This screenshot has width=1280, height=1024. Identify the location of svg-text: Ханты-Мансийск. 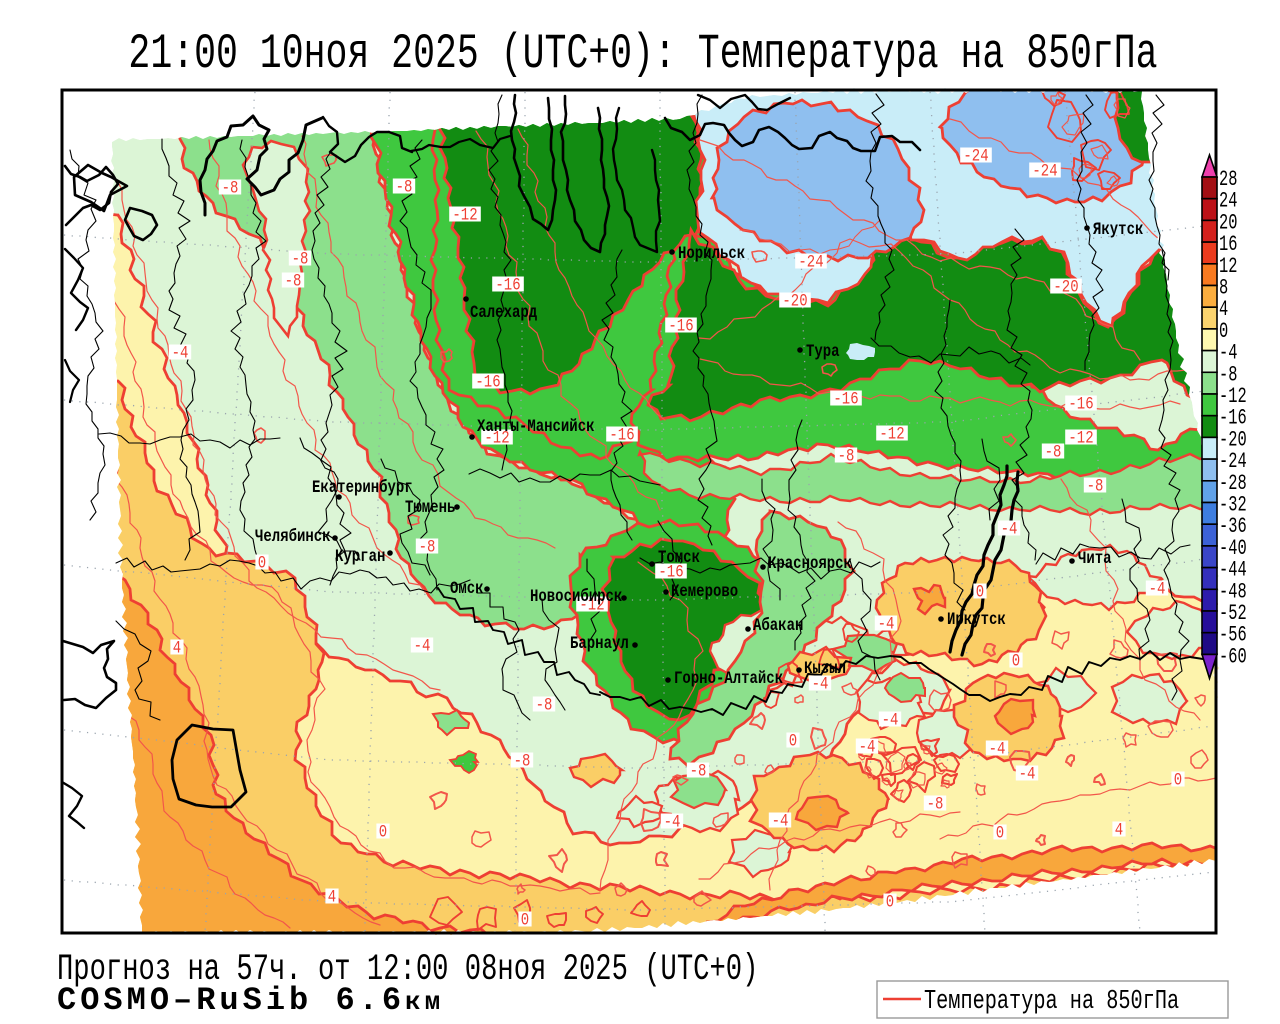
(535, 427).